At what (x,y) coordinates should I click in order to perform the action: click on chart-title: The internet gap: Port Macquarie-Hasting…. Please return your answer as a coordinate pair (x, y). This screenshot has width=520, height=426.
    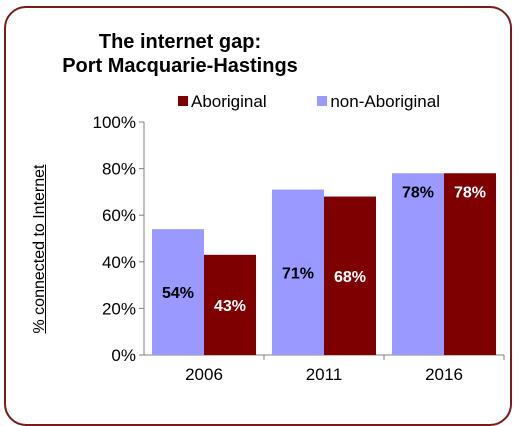
    Looking at the image, I should click on (180, 54).